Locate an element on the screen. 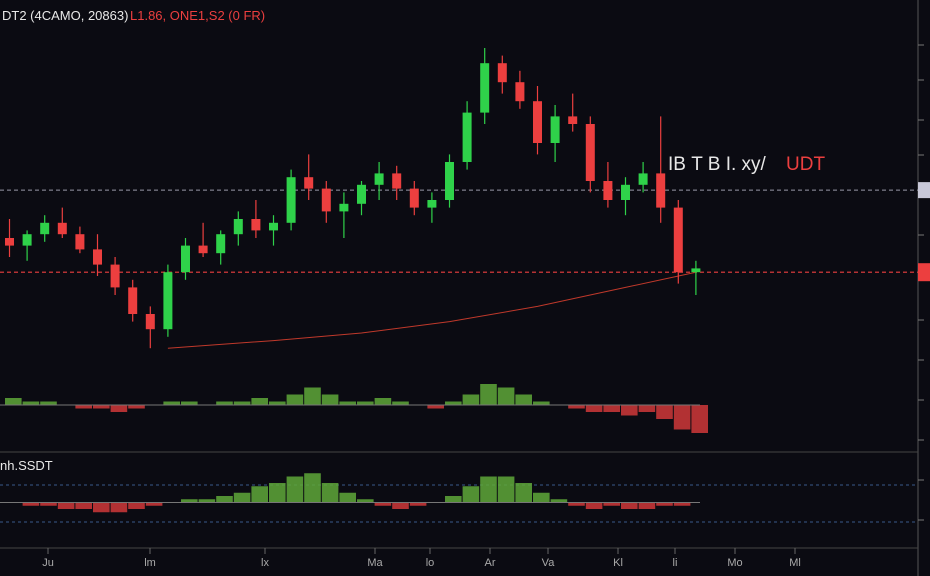 This screenshot has width=930, height=576. x-tick-label: li is located at coordinates (675, 563).